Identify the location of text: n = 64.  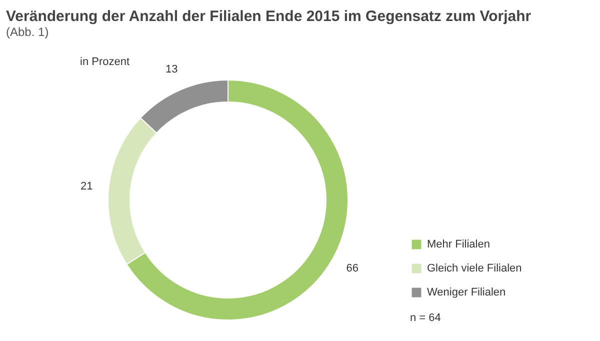
(425, 318).